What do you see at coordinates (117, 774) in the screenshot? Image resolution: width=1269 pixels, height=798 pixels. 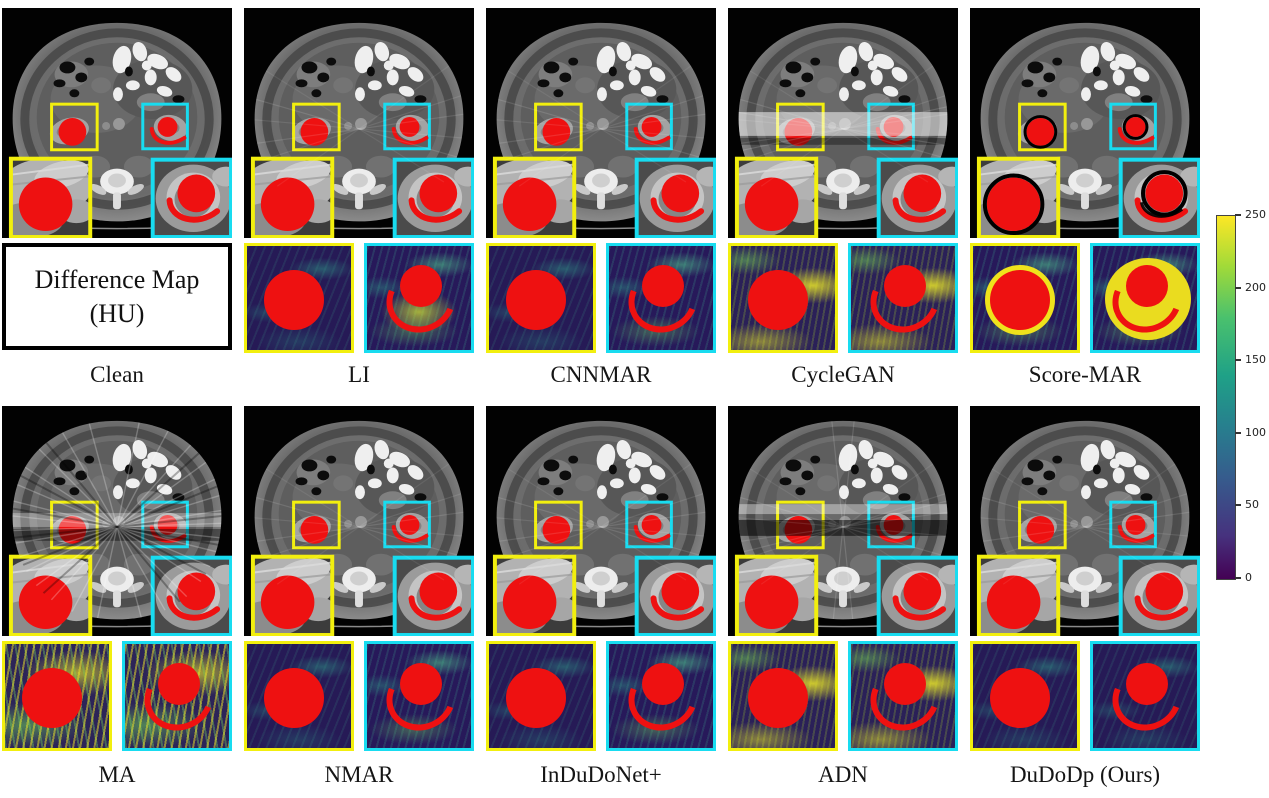 I see `method-label-ma: MA` at bounding box center [117, 774].